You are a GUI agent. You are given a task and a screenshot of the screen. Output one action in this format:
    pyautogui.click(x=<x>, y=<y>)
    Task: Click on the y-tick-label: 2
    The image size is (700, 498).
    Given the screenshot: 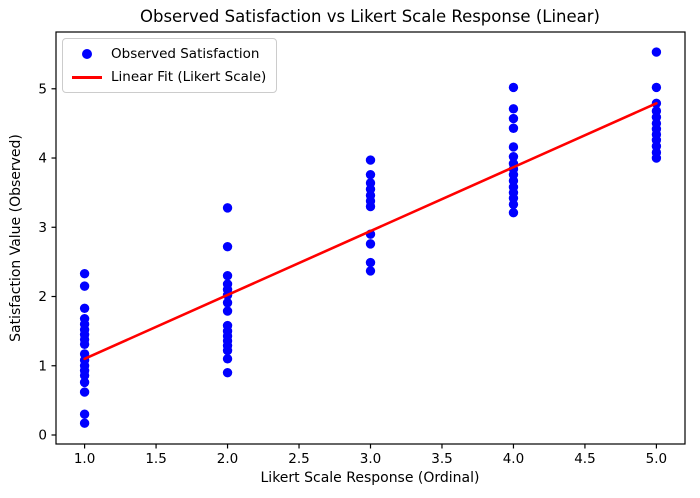 What is the action you would take?
    pyautogui.click(x=42, y=297)
    